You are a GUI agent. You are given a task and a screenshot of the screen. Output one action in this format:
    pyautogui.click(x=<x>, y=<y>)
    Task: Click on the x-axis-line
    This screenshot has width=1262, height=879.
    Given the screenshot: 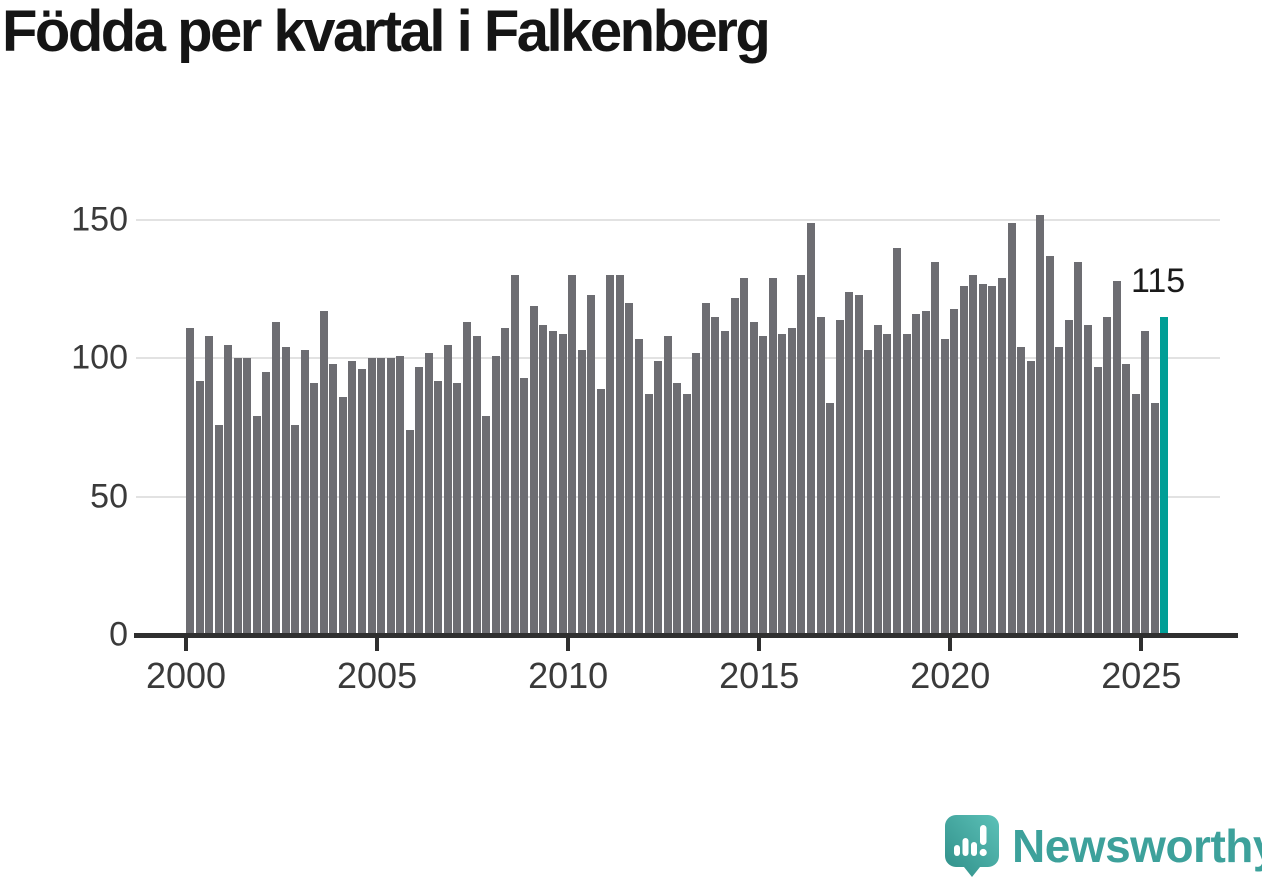 What is the action you would take?
    pyautogui.click(x=686, y=635)
    